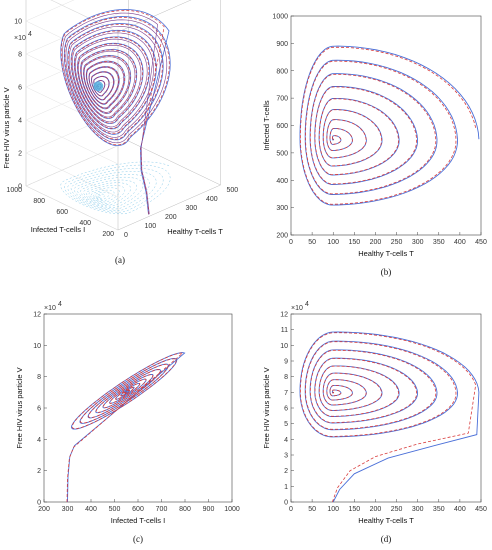 This screenshot has width=492, height=550. I want to click on panel-caption: (c), so click(138, 539).